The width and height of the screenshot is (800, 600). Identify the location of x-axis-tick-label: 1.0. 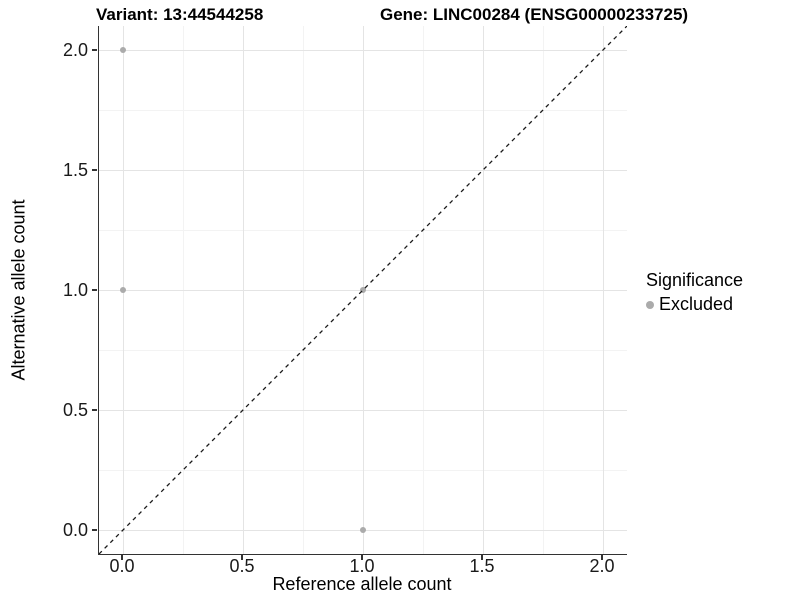
(362, 566).